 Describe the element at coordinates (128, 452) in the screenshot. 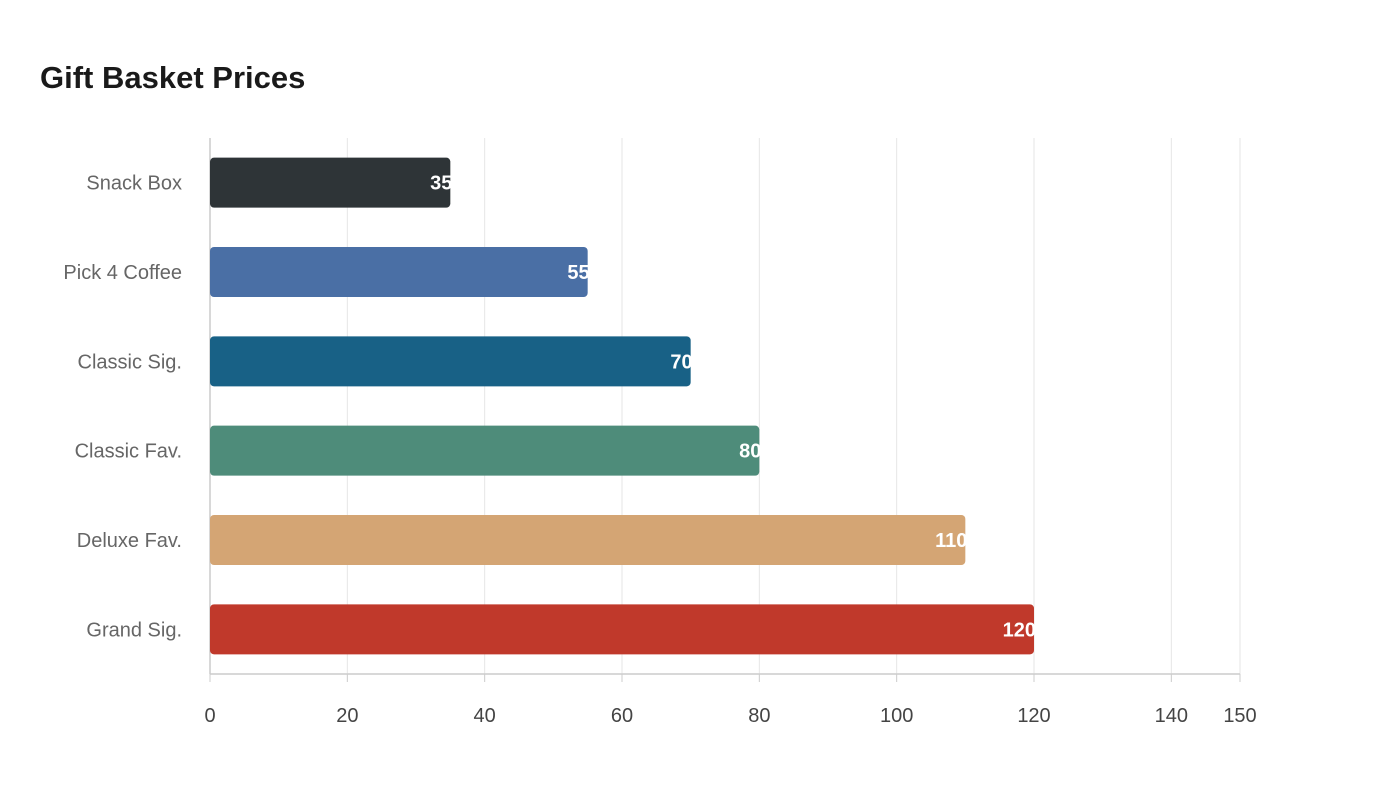

I see `category-label: Classic Fav.` at that location.